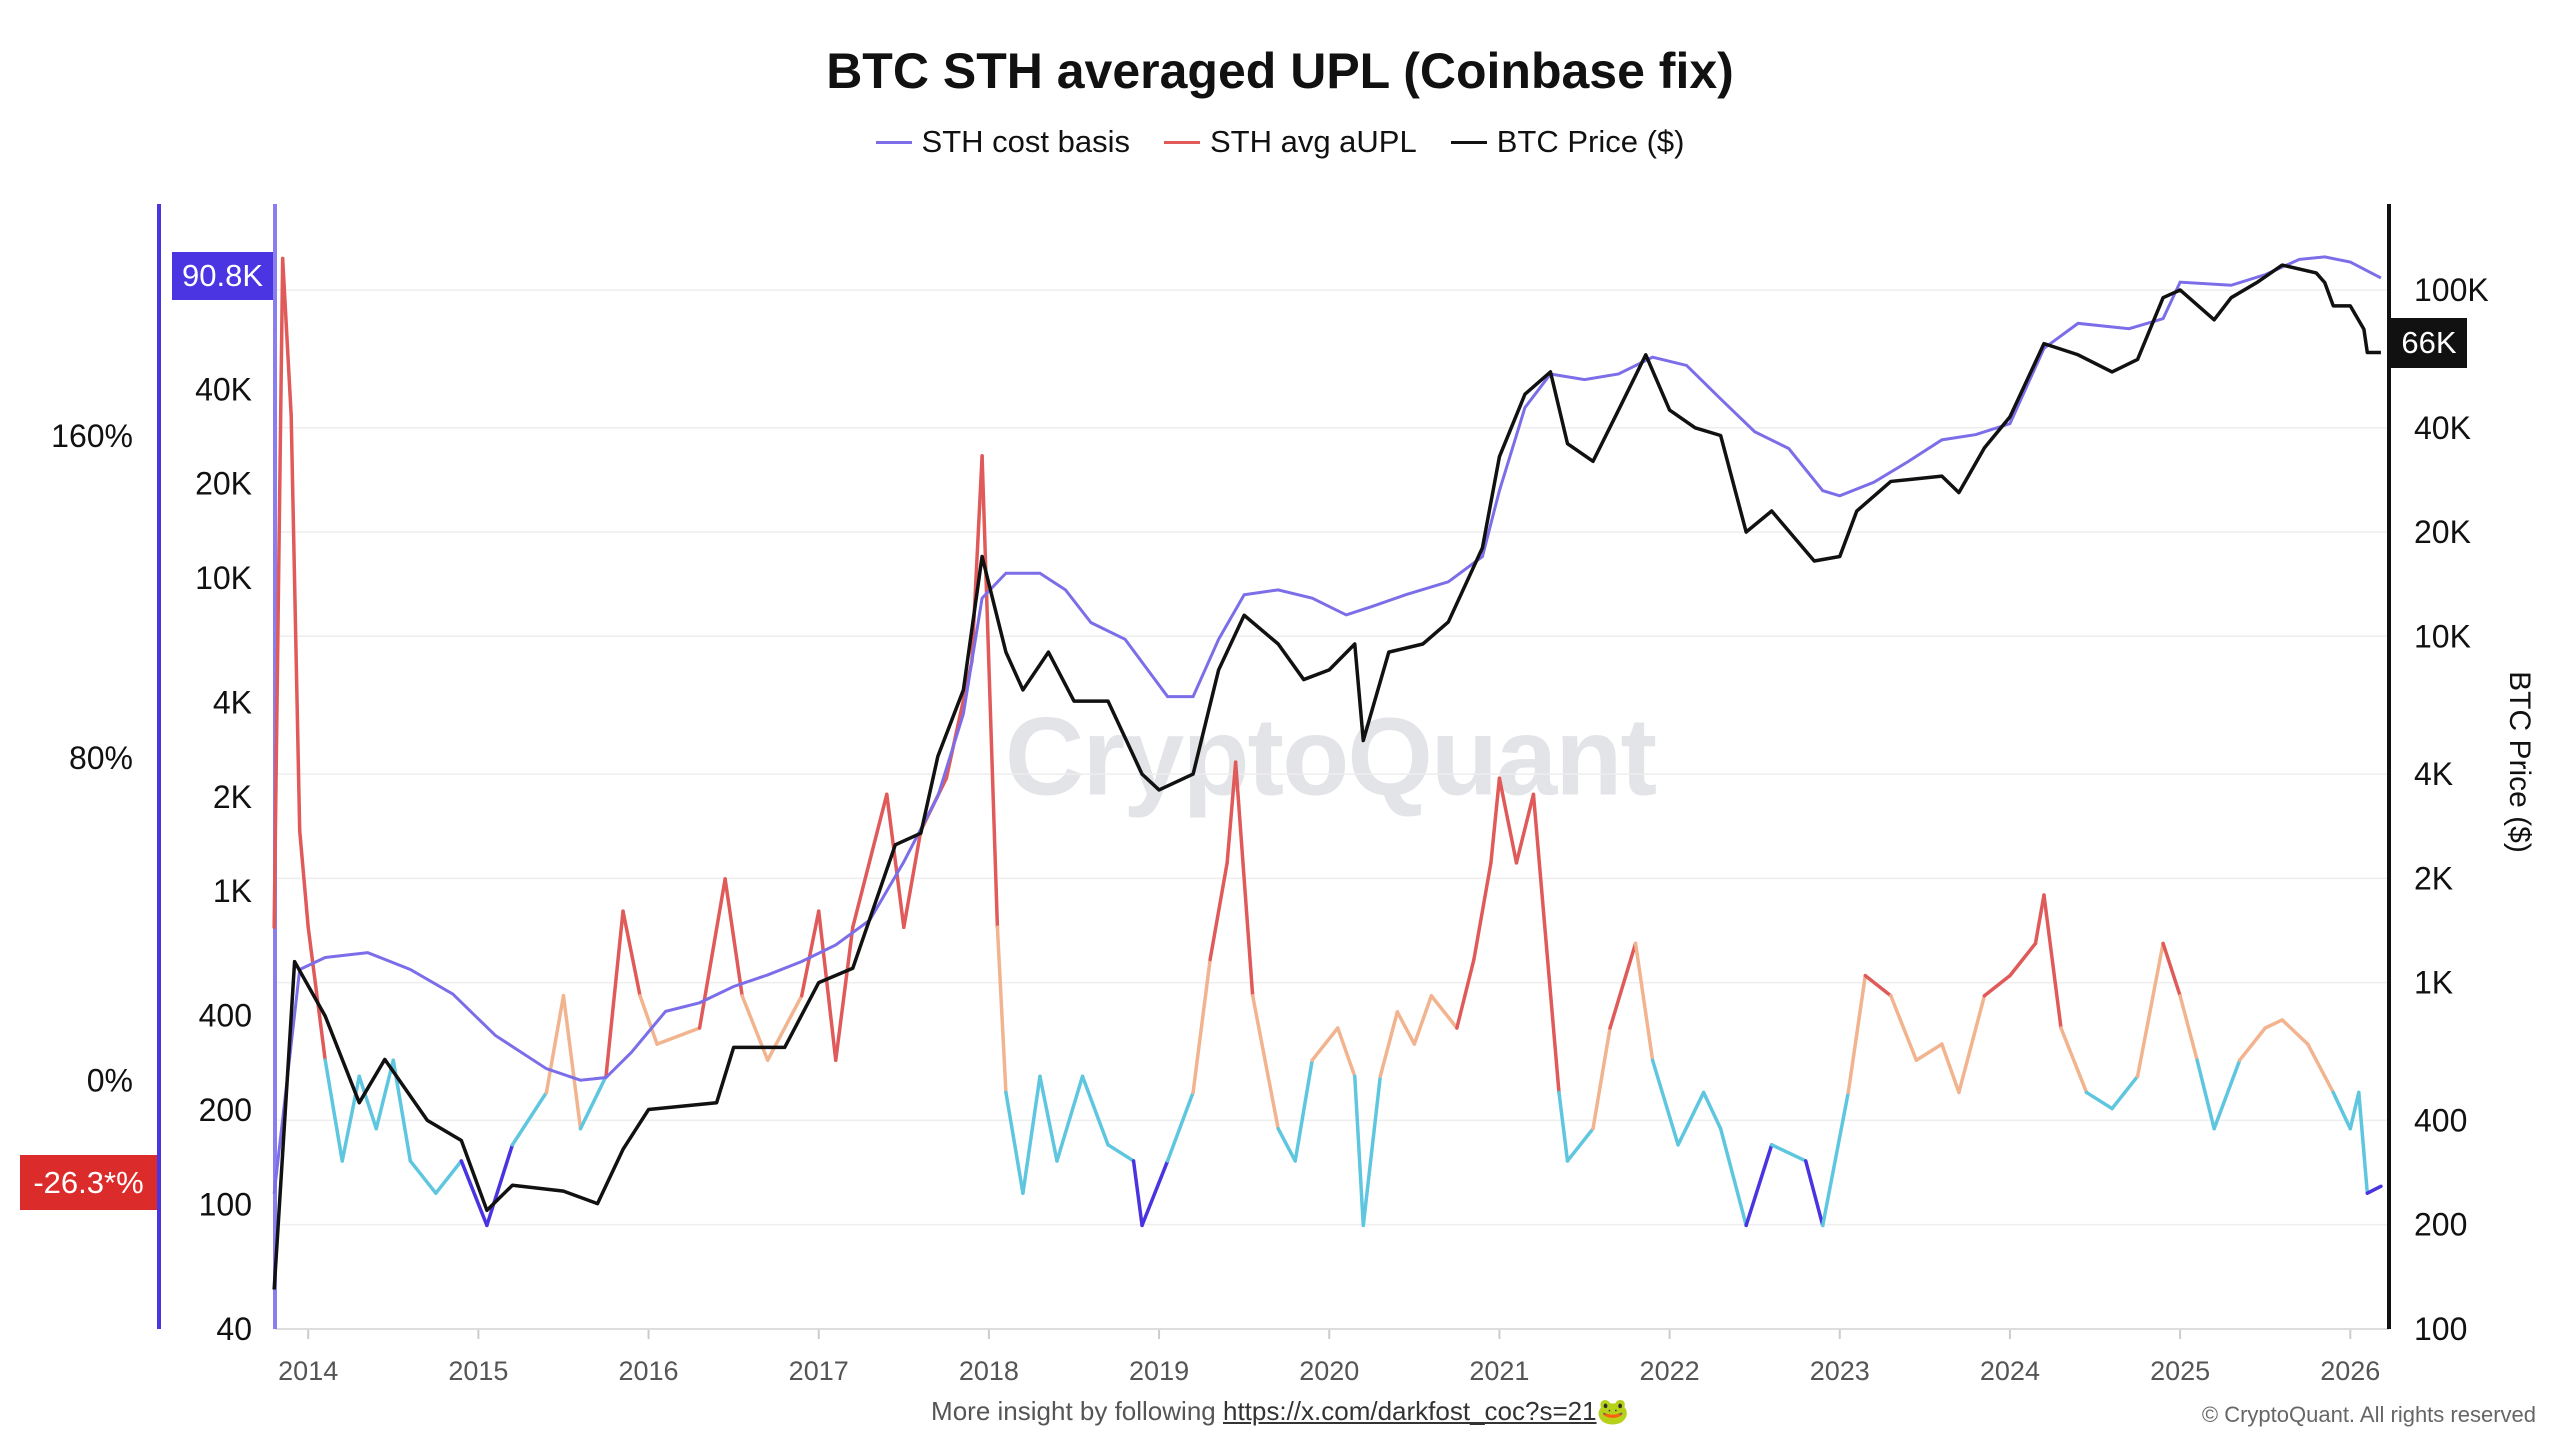  I want to click on y-right-tick: 4K, so click(2433, 774).